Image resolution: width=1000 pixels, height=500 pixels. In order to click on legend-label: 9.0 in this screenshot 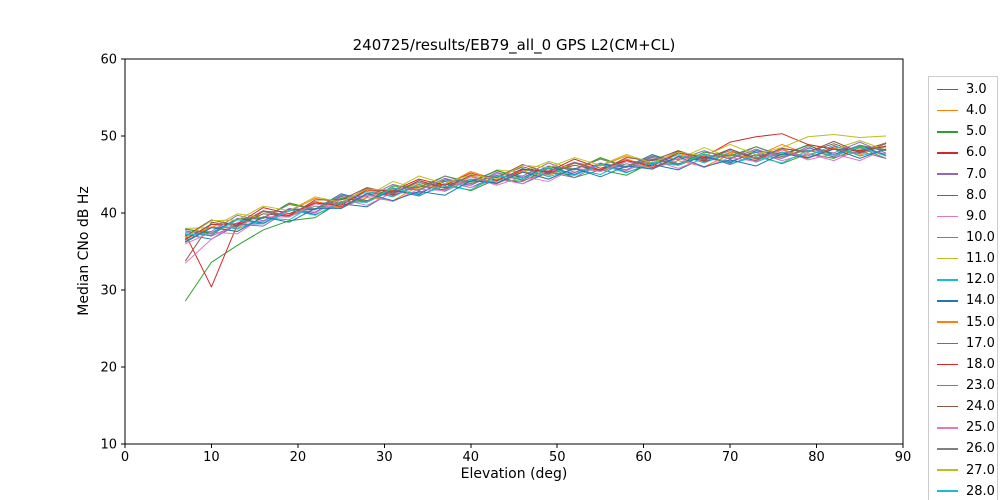, I will do `click(976, 216)`.